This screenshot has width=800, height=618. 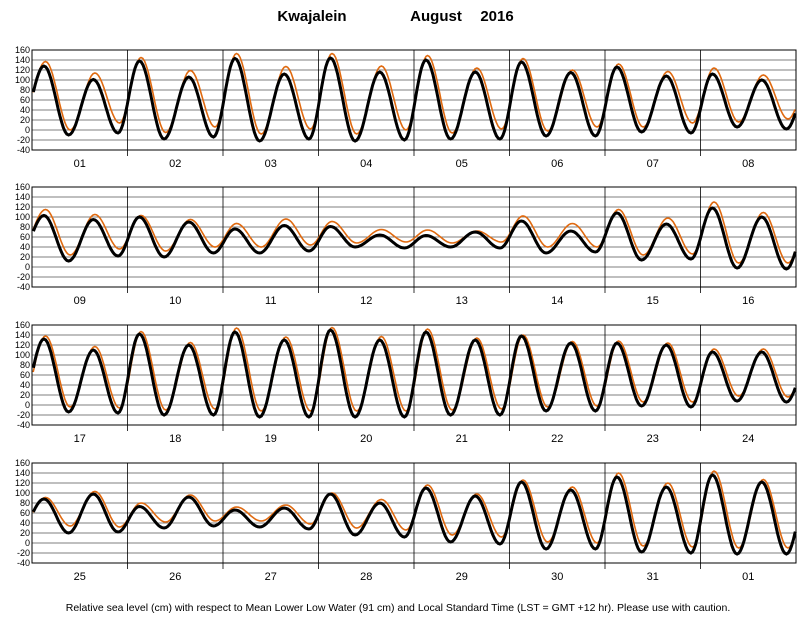 What do you see at coordinates (175, 577) in the screenshot?
I see `day-label: 26` at bounding box center [175, 577].